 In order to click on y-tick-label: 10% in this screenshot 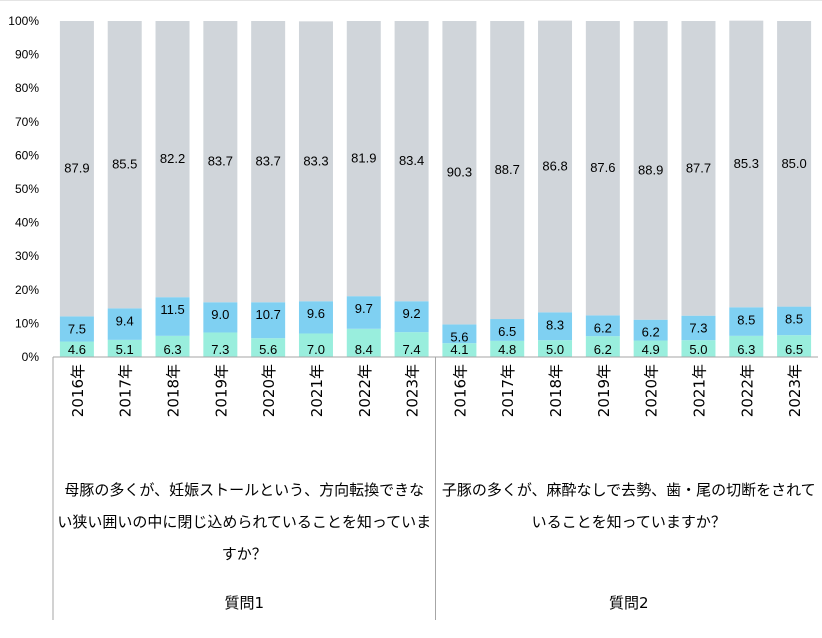, I will do `click(27, 323)`.